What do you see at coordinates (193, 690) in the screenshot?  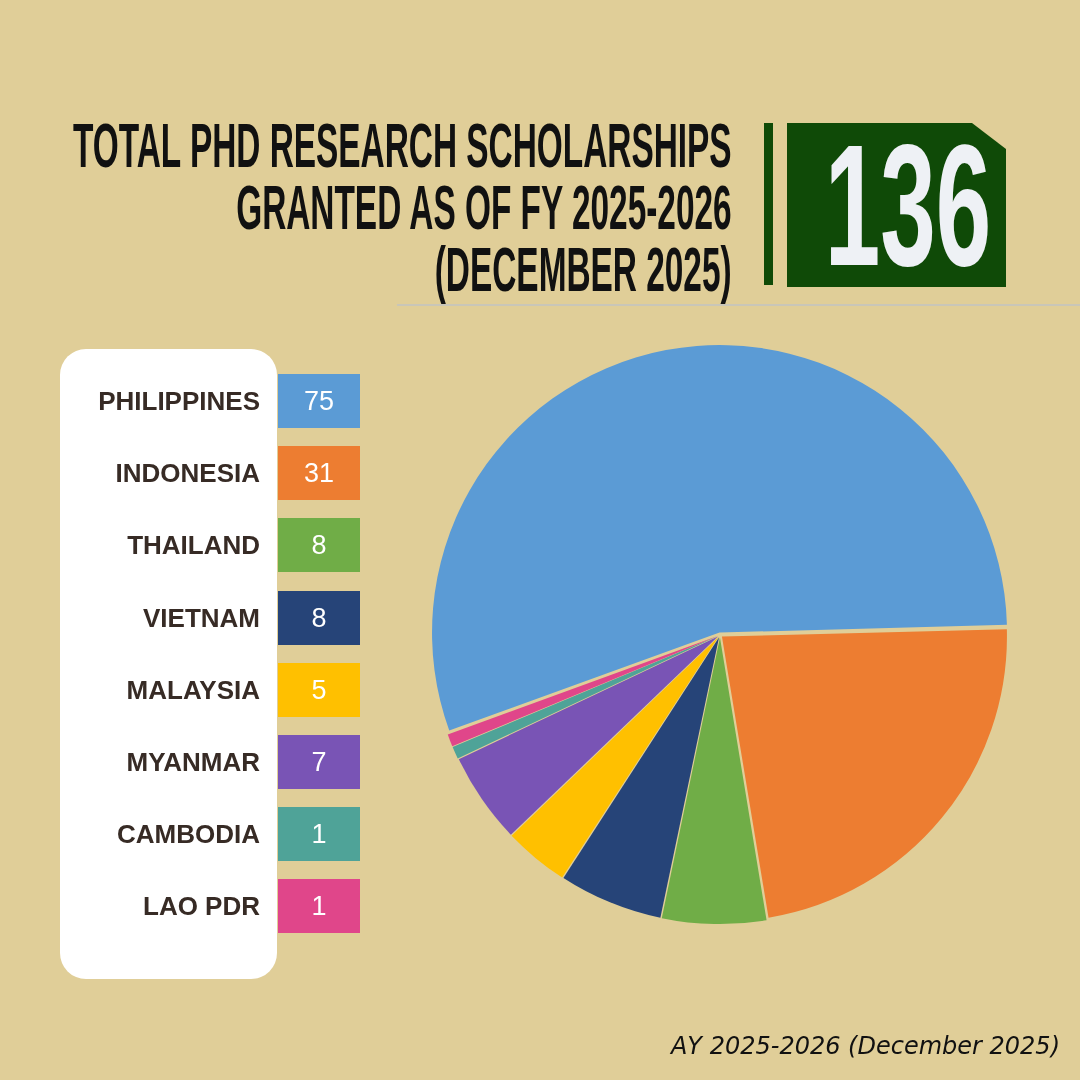 I see `legend-label: MALAYSIA` at bounding box center [193, 690].